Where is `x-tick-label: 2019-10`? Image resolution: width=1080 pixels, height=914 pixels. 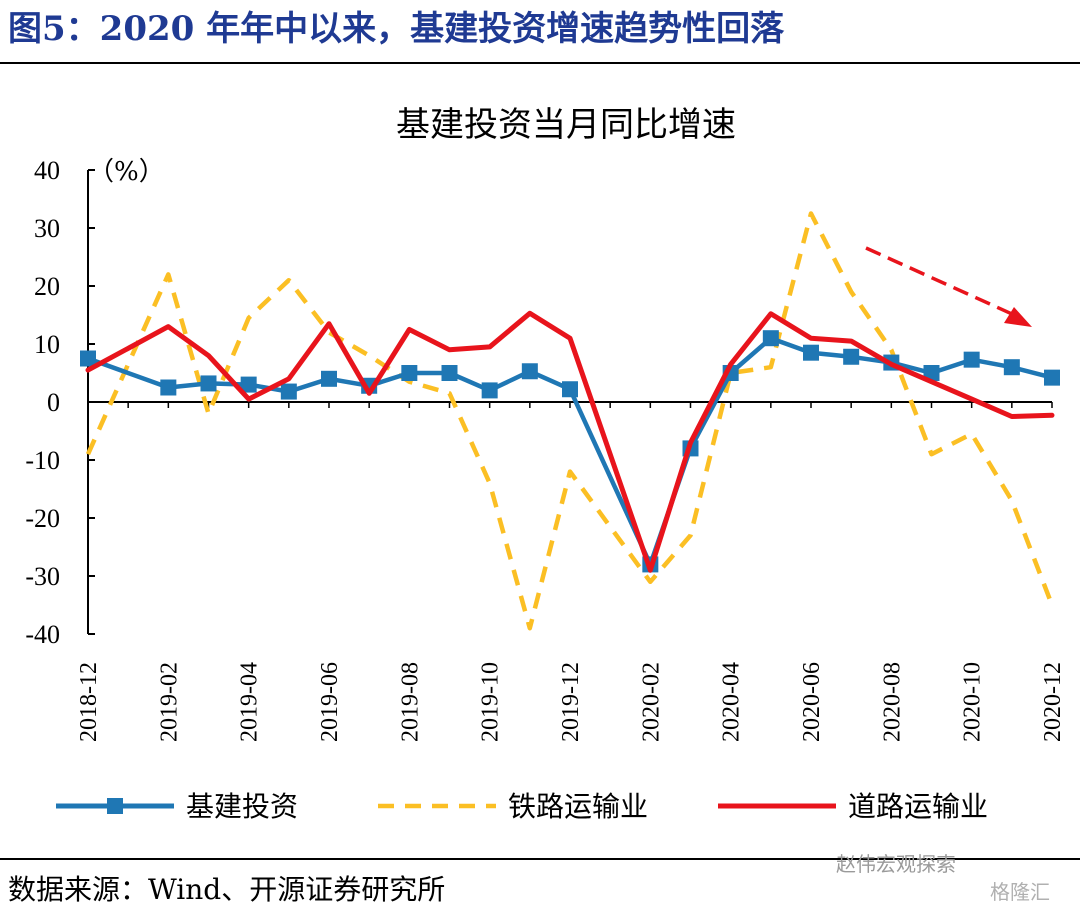 x-tick-label: 2019-10 is located at coordinates (491, 702).